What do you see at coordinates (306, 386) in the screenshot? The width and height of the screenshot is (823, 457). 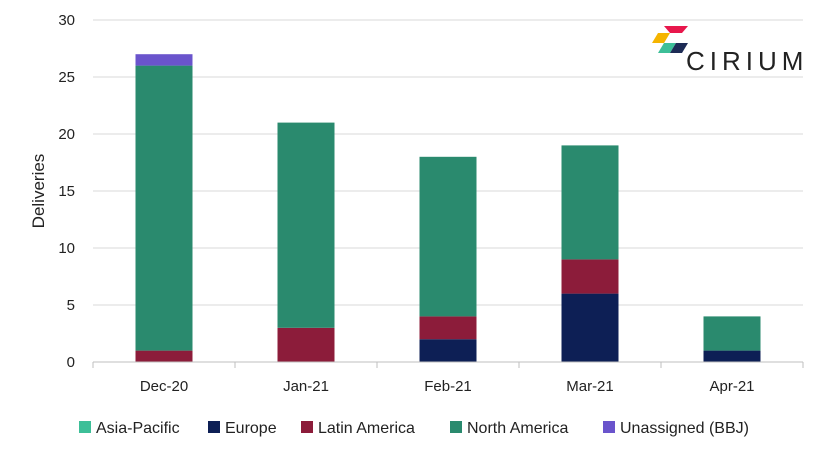 I see `x-tick-label: Jan-21` at bounding box center [306, 386].